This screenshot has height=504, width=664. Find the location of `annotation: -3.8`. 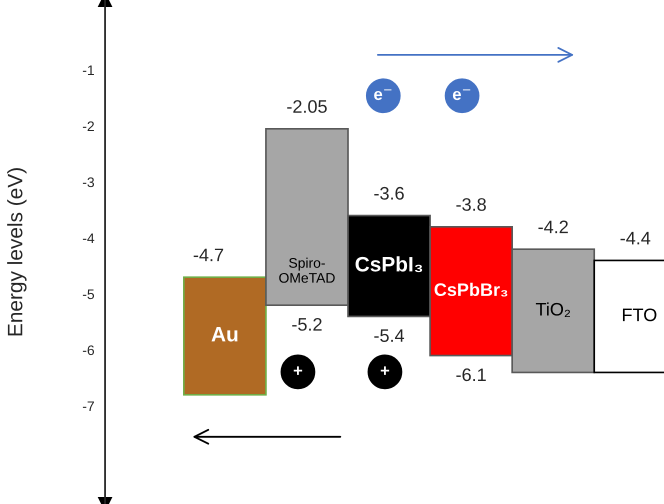

annotation: -3.8 is located at coordinates (471, 204).